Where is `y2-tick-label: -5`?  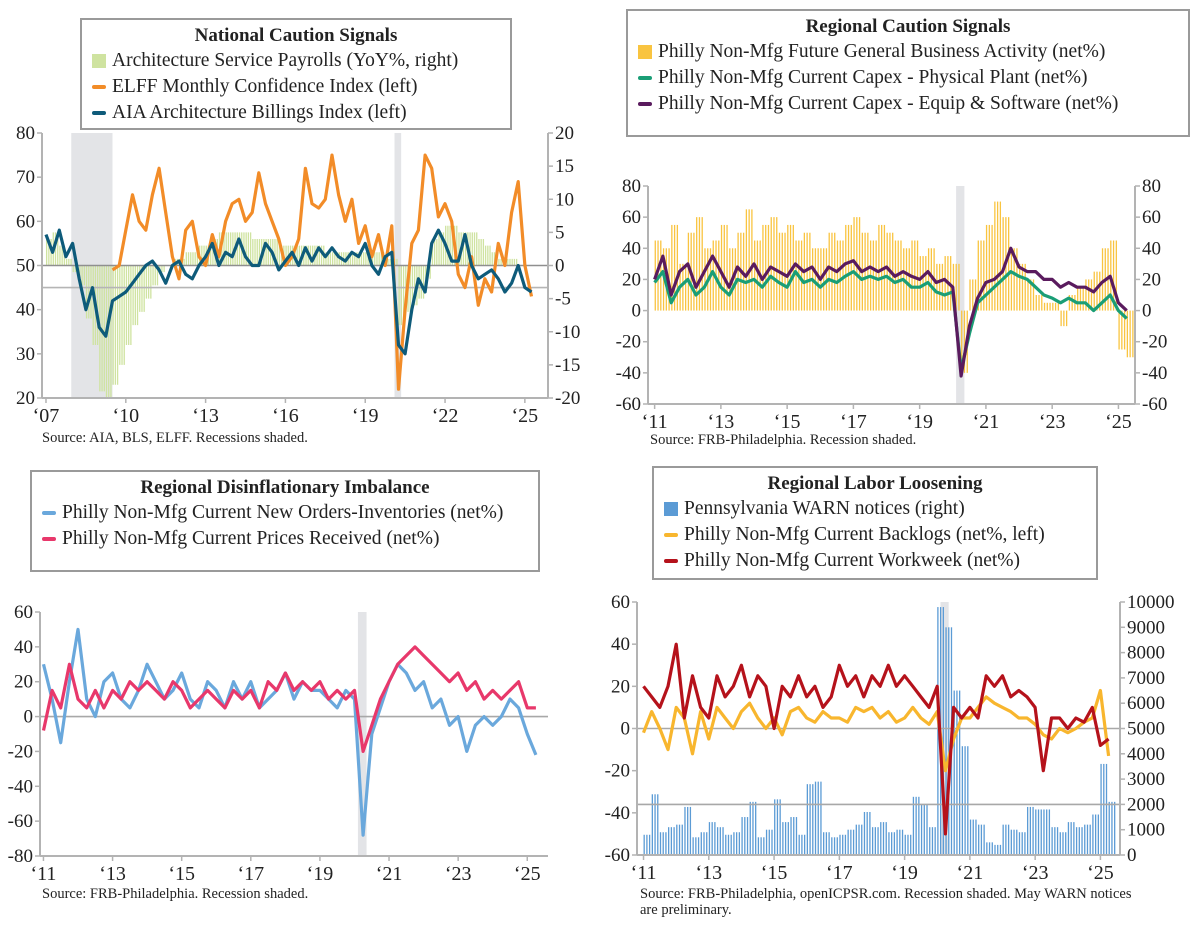 y2-tick-label: -5 is located at coordinates (563, 299).